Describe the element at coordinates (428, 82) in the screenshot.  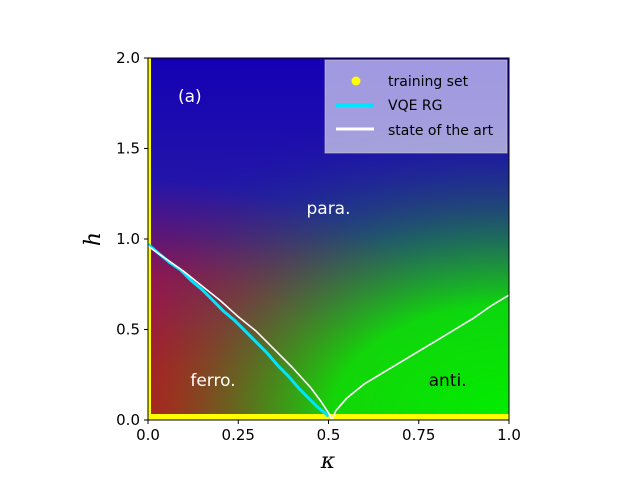
I see `legend-training-set-label: training set` at that location.